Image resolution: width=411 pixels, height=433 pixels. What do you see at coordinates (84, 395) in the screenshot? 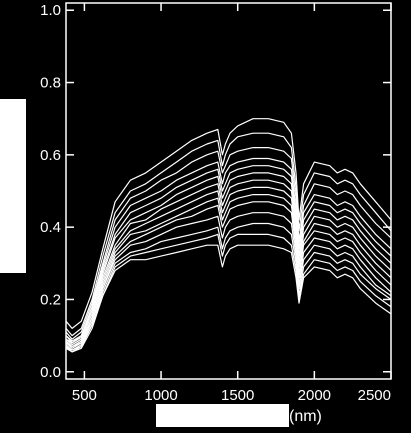
I see `x-tick-label: 500` at bounding box center [84, 395].